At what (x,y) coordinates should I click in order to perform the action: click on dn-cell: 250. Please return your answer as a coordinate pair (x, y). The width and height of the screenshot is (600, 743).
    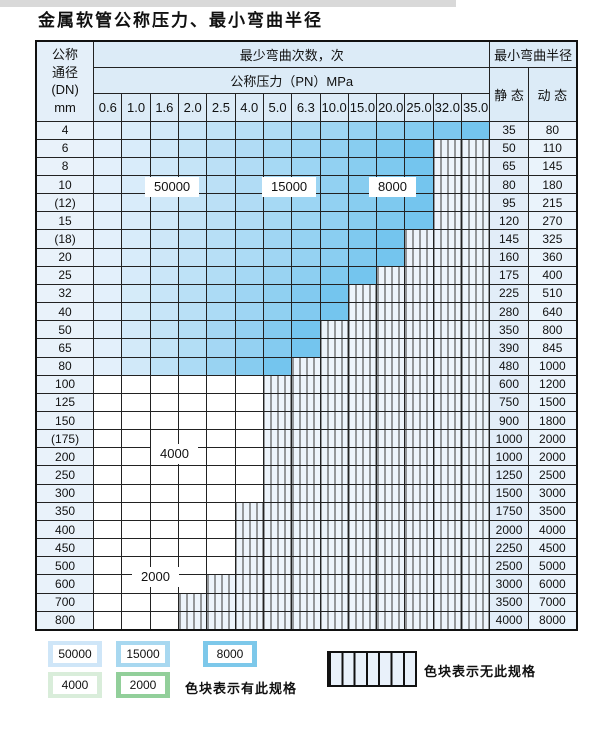
    Looking at the image, I should click on (65, 475).